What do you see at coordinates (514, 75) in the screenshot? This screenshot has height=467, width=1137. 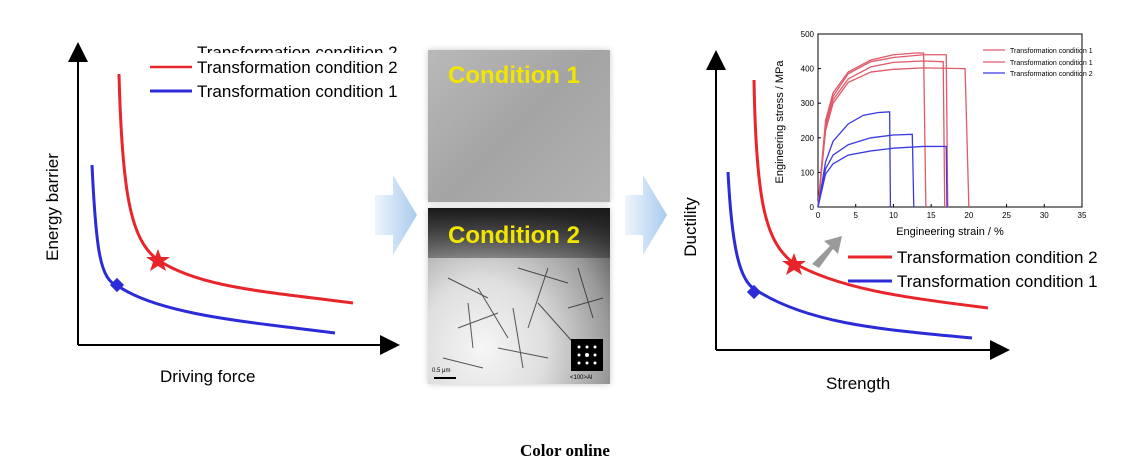 I see `micrograph-title-condition1: Condition 1` at bounding box center [514, 75].